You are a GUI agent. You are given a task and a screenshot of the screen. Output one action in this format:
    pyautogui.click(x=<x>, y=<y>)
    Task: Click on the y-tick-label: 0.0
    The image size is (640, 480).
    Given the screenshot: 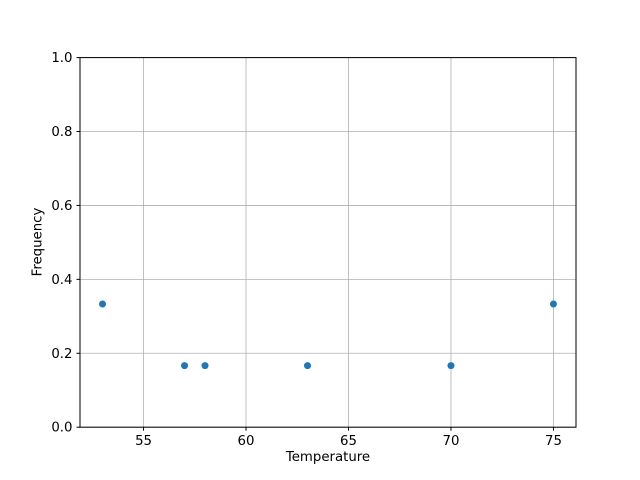 What is the action you would take?
    pyautogui.click(x=61, y=428)
    